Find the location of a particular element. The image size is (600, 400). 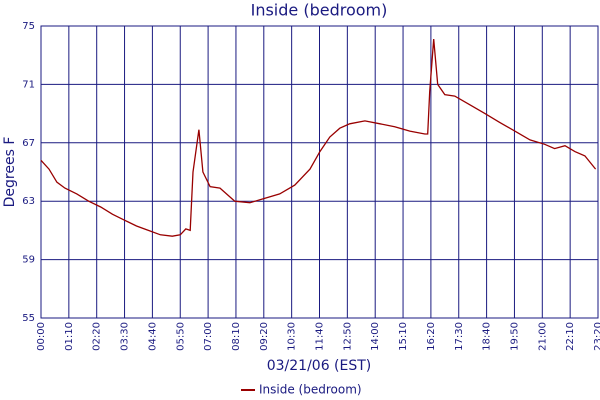

x-tick-label: 07:00 is located at coordinates (208, 336).